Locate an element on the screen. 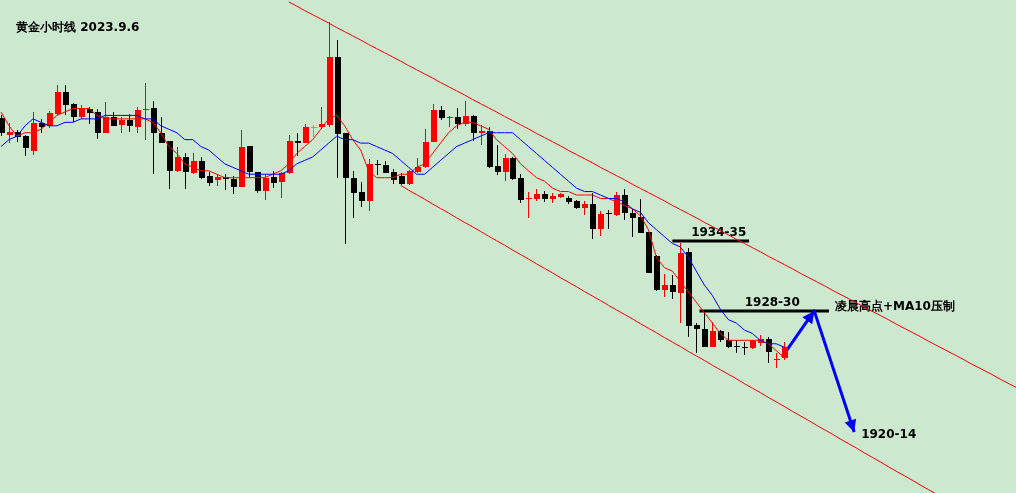 The width and height of the screenshot is (1016, 493). annotation: 1928-30 is located at coordinates (772, 301).